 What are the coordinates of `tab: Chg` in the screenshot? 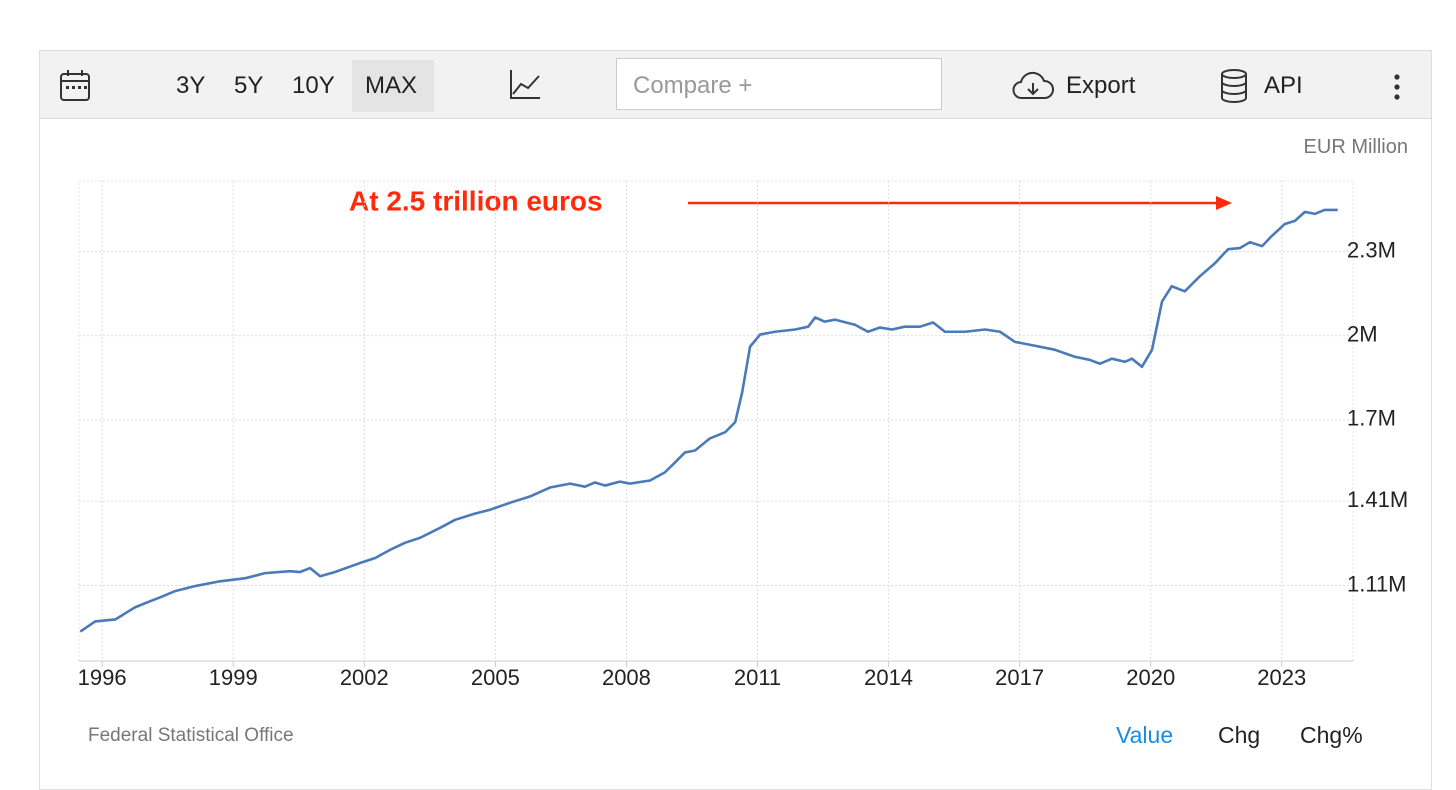 It's located at (1239, 735).